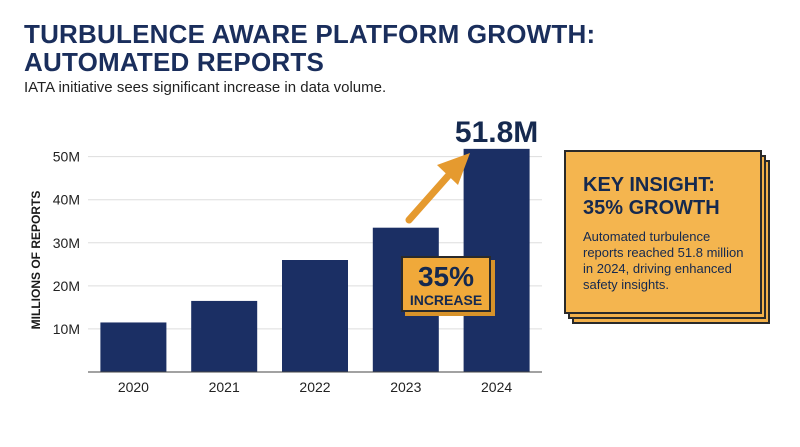 This screenshot has height=447, width=800. What do you see at coordinates (651, 196) in the screenshot?
I see `key-insight-heading: KEY INSIGHT: 35% GROWTH` at bounding box center [651, 196].